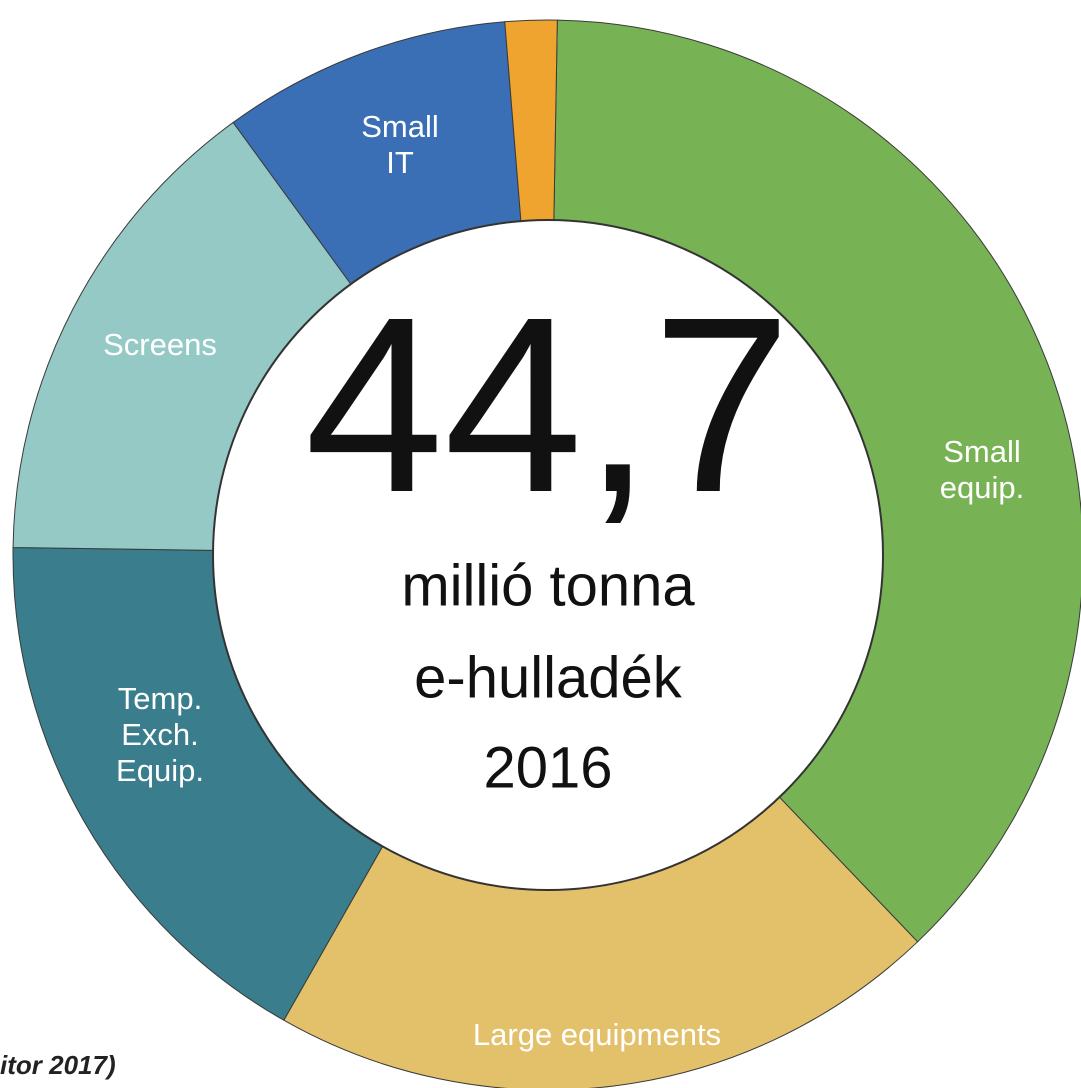  Describe the element at coordinates (597, 1034) in the screenshot. I see `segment-label: Large equipments` at that location.